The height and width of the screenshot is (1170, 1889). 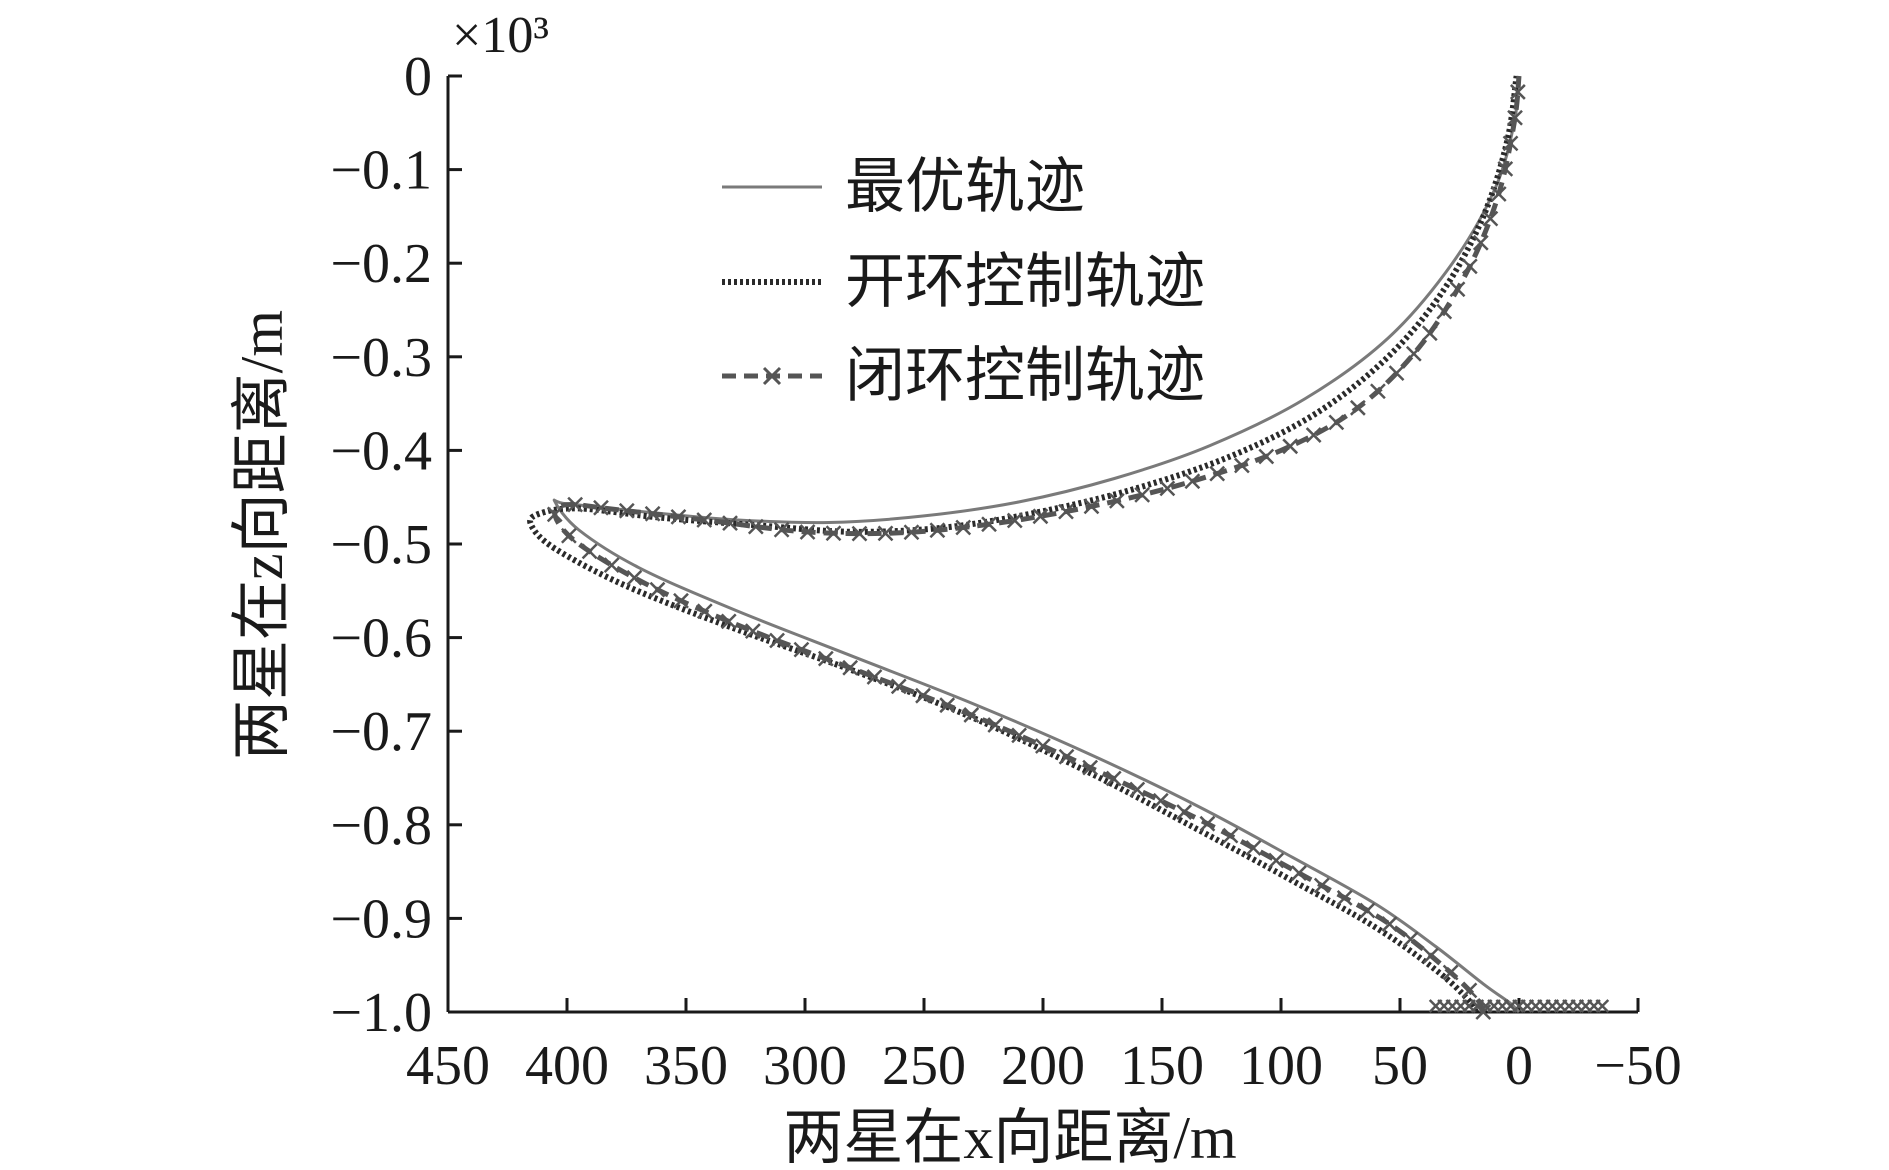 I want to click on y-tick-label: 0, so click(x=418, y=77).